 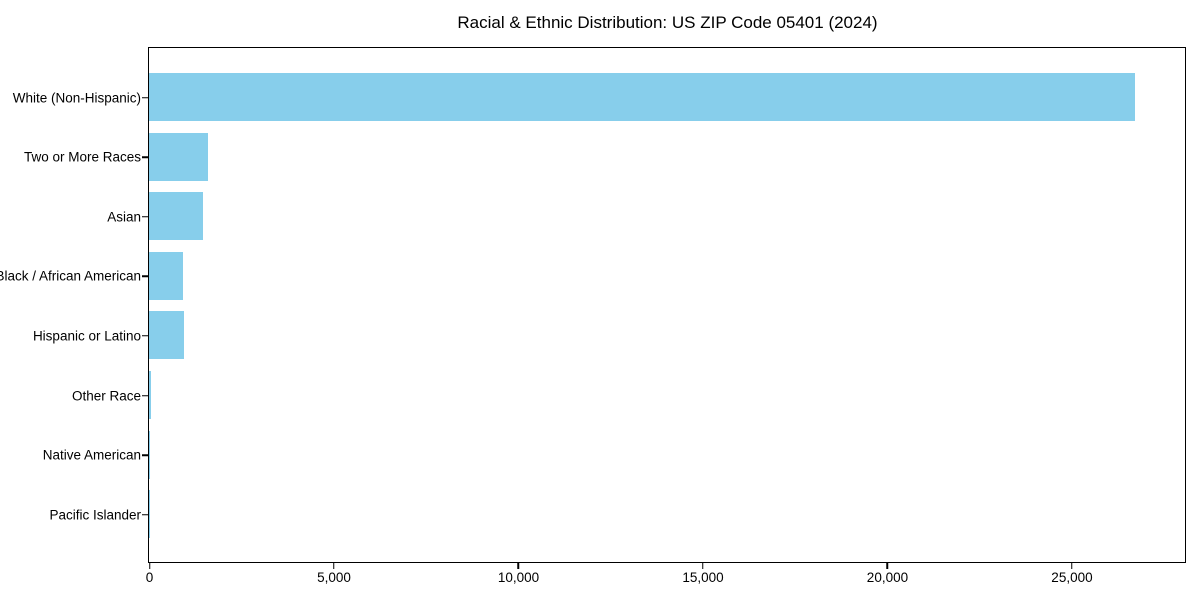 What do you see at coordinates (176, 216) in the screenshot?
I see `bar-asian` at bounding box center [176, 216].